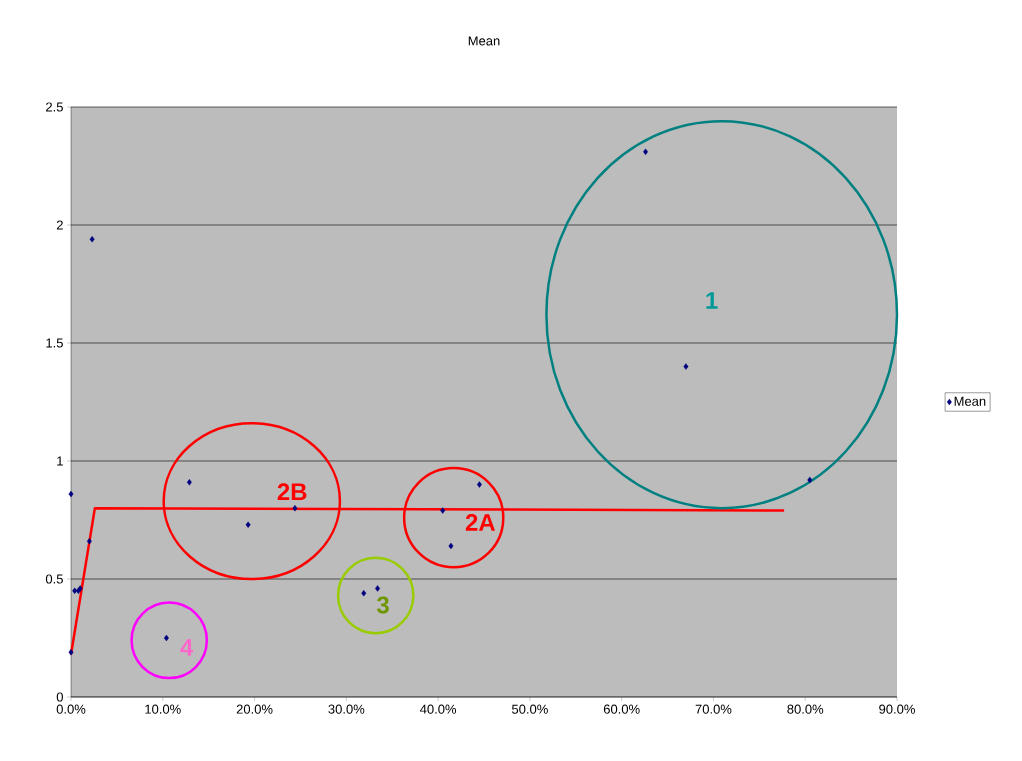 This screenshot has height=761, width=1022. Describe the element at coordinates (187, 647) in the screenshot. I see `annotation: 4` at that location.